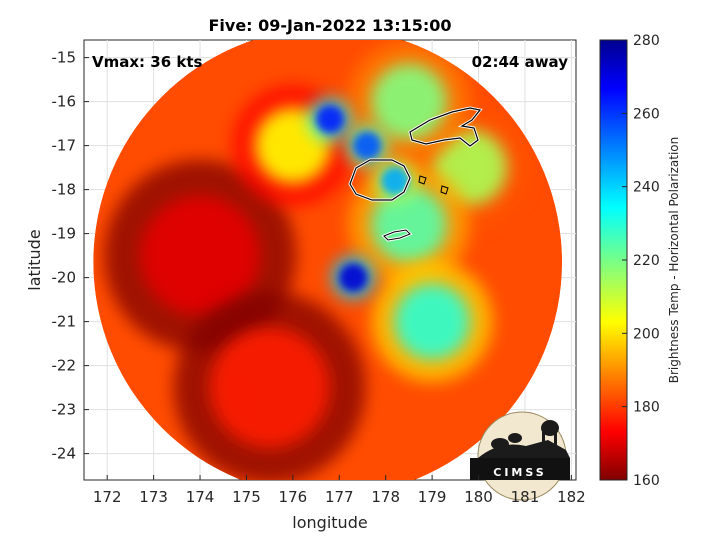  What do you see at coordinates (571, 497) in the screenshot?
I see `x-tick-label: 182` at bounding box center [571, 497].